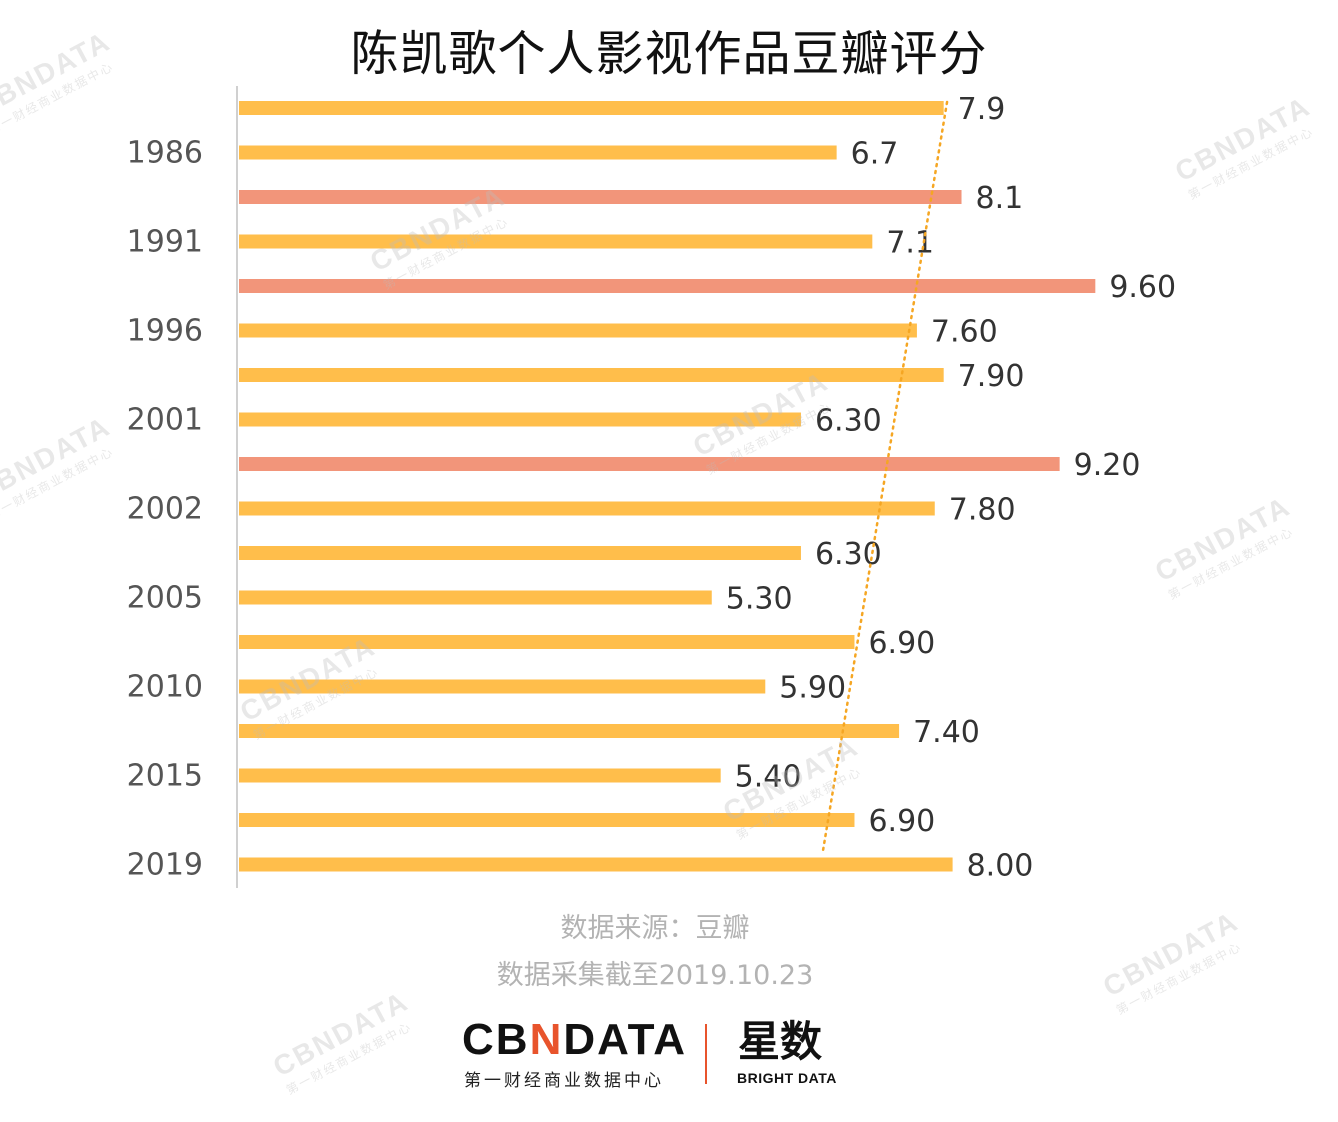 The image size is (1338, 1122). Describe the element at coordinates (768, 777) in the screenshot. I see `bar-value-label: 5.40` at that location.